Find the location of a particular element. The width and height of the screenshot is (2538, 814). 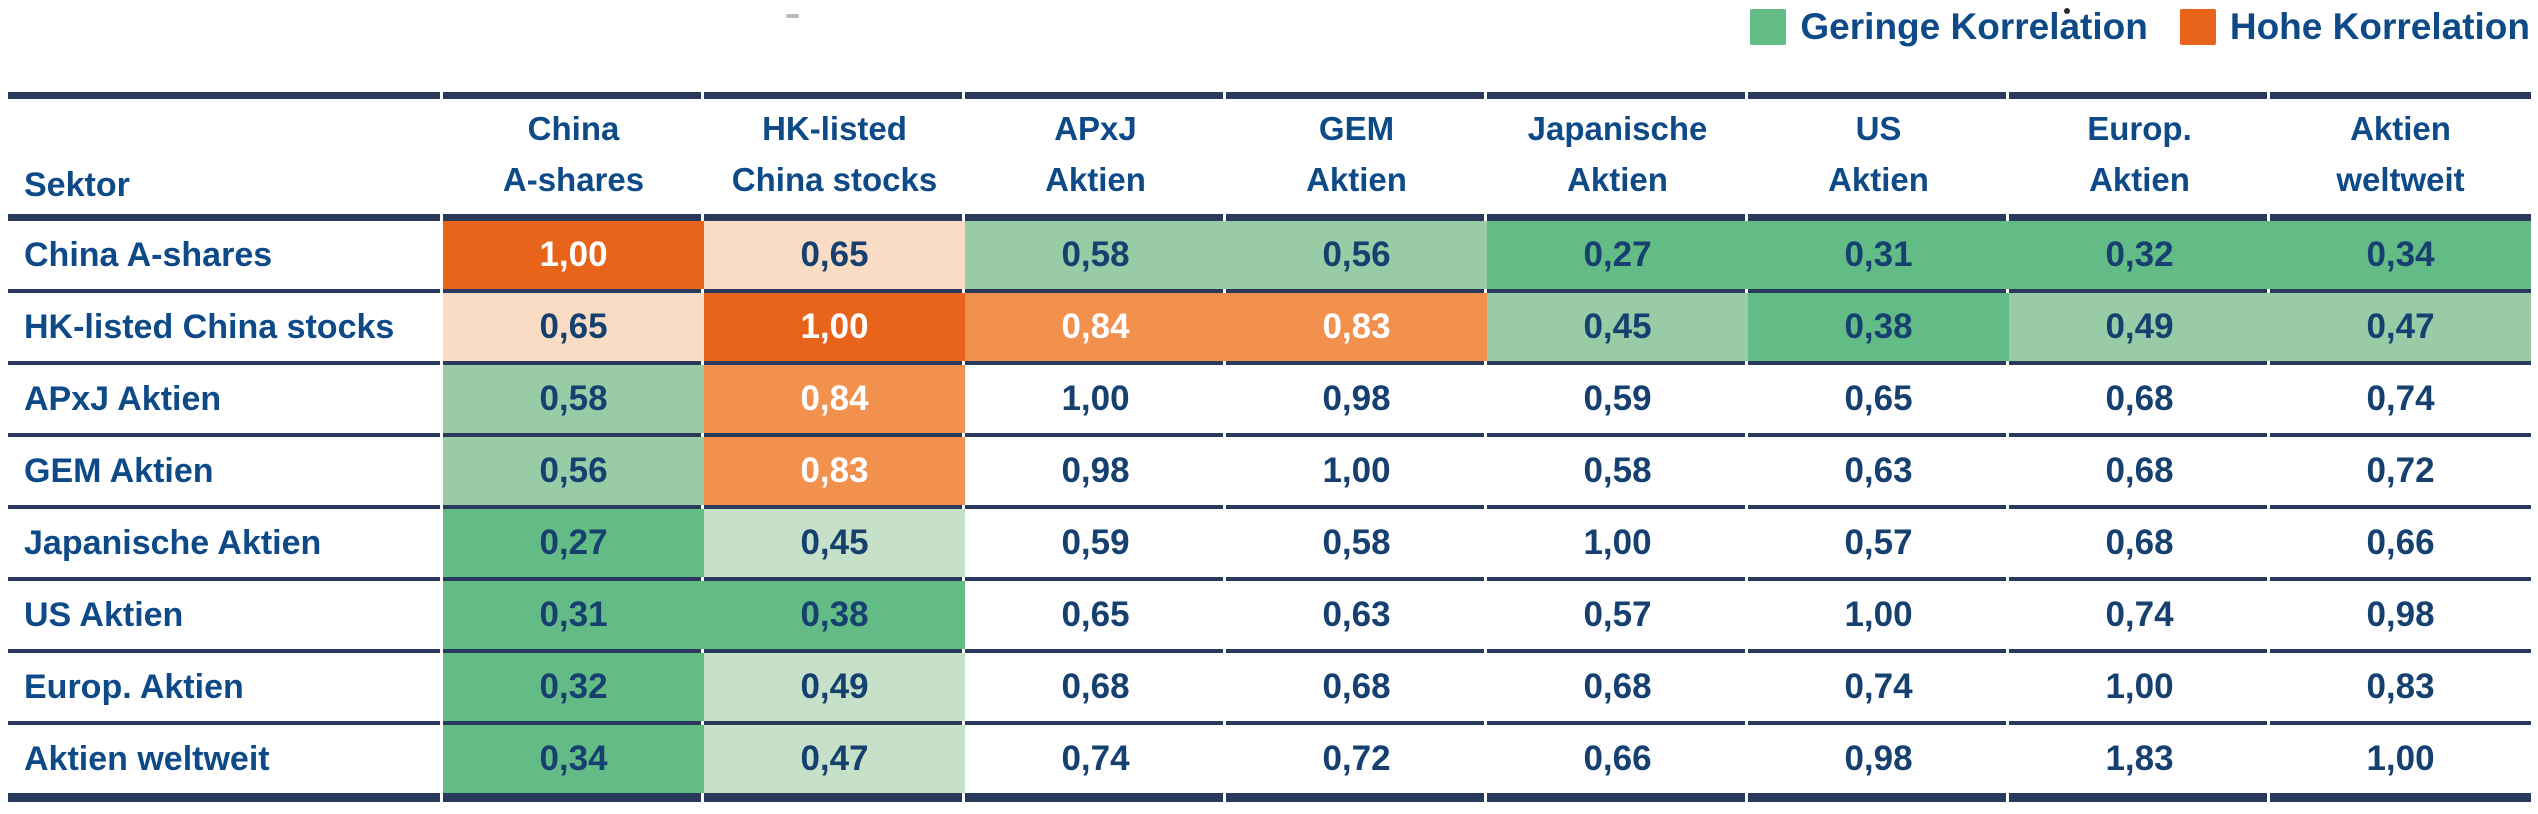

column-header-line1: GEM is located at coordinates (1356, 128).